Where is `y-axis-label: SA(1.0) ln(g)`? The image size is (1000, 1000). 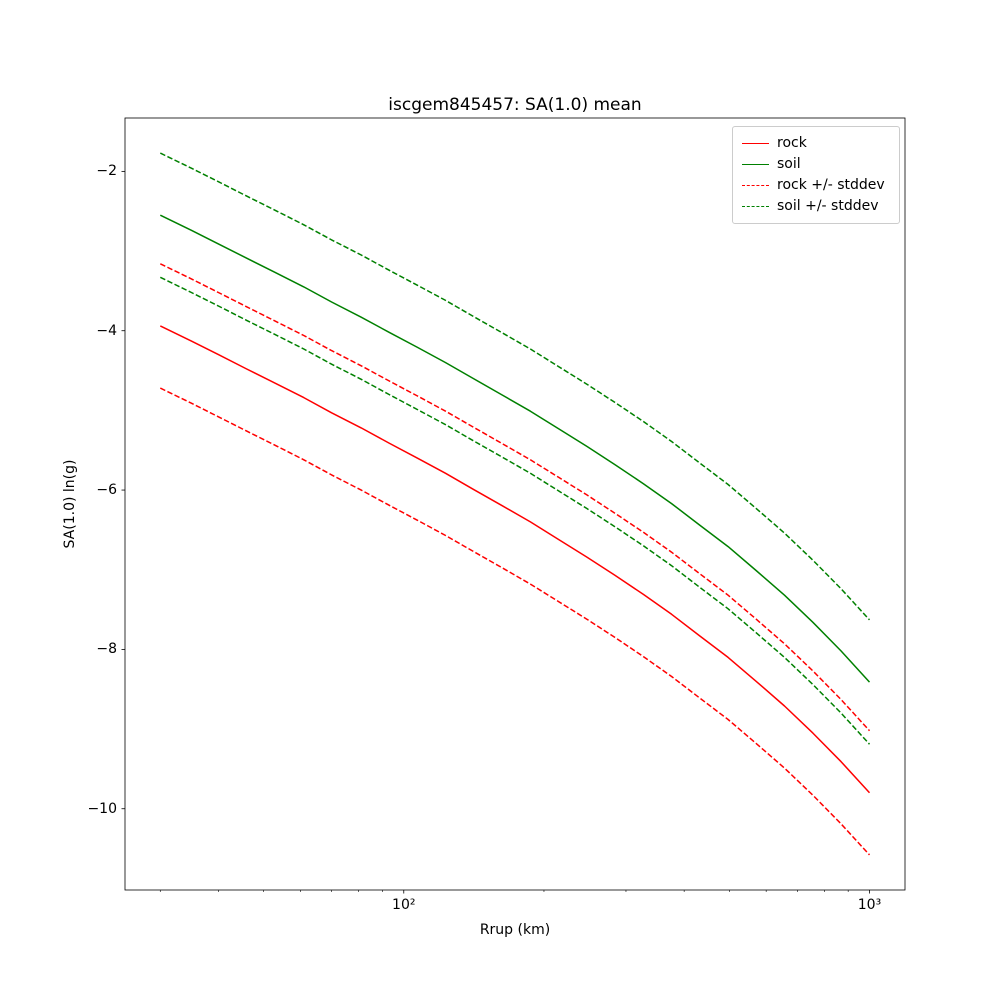 y-axis-label: SA(1.0) ln(g) is located at coordinates (70, 504).